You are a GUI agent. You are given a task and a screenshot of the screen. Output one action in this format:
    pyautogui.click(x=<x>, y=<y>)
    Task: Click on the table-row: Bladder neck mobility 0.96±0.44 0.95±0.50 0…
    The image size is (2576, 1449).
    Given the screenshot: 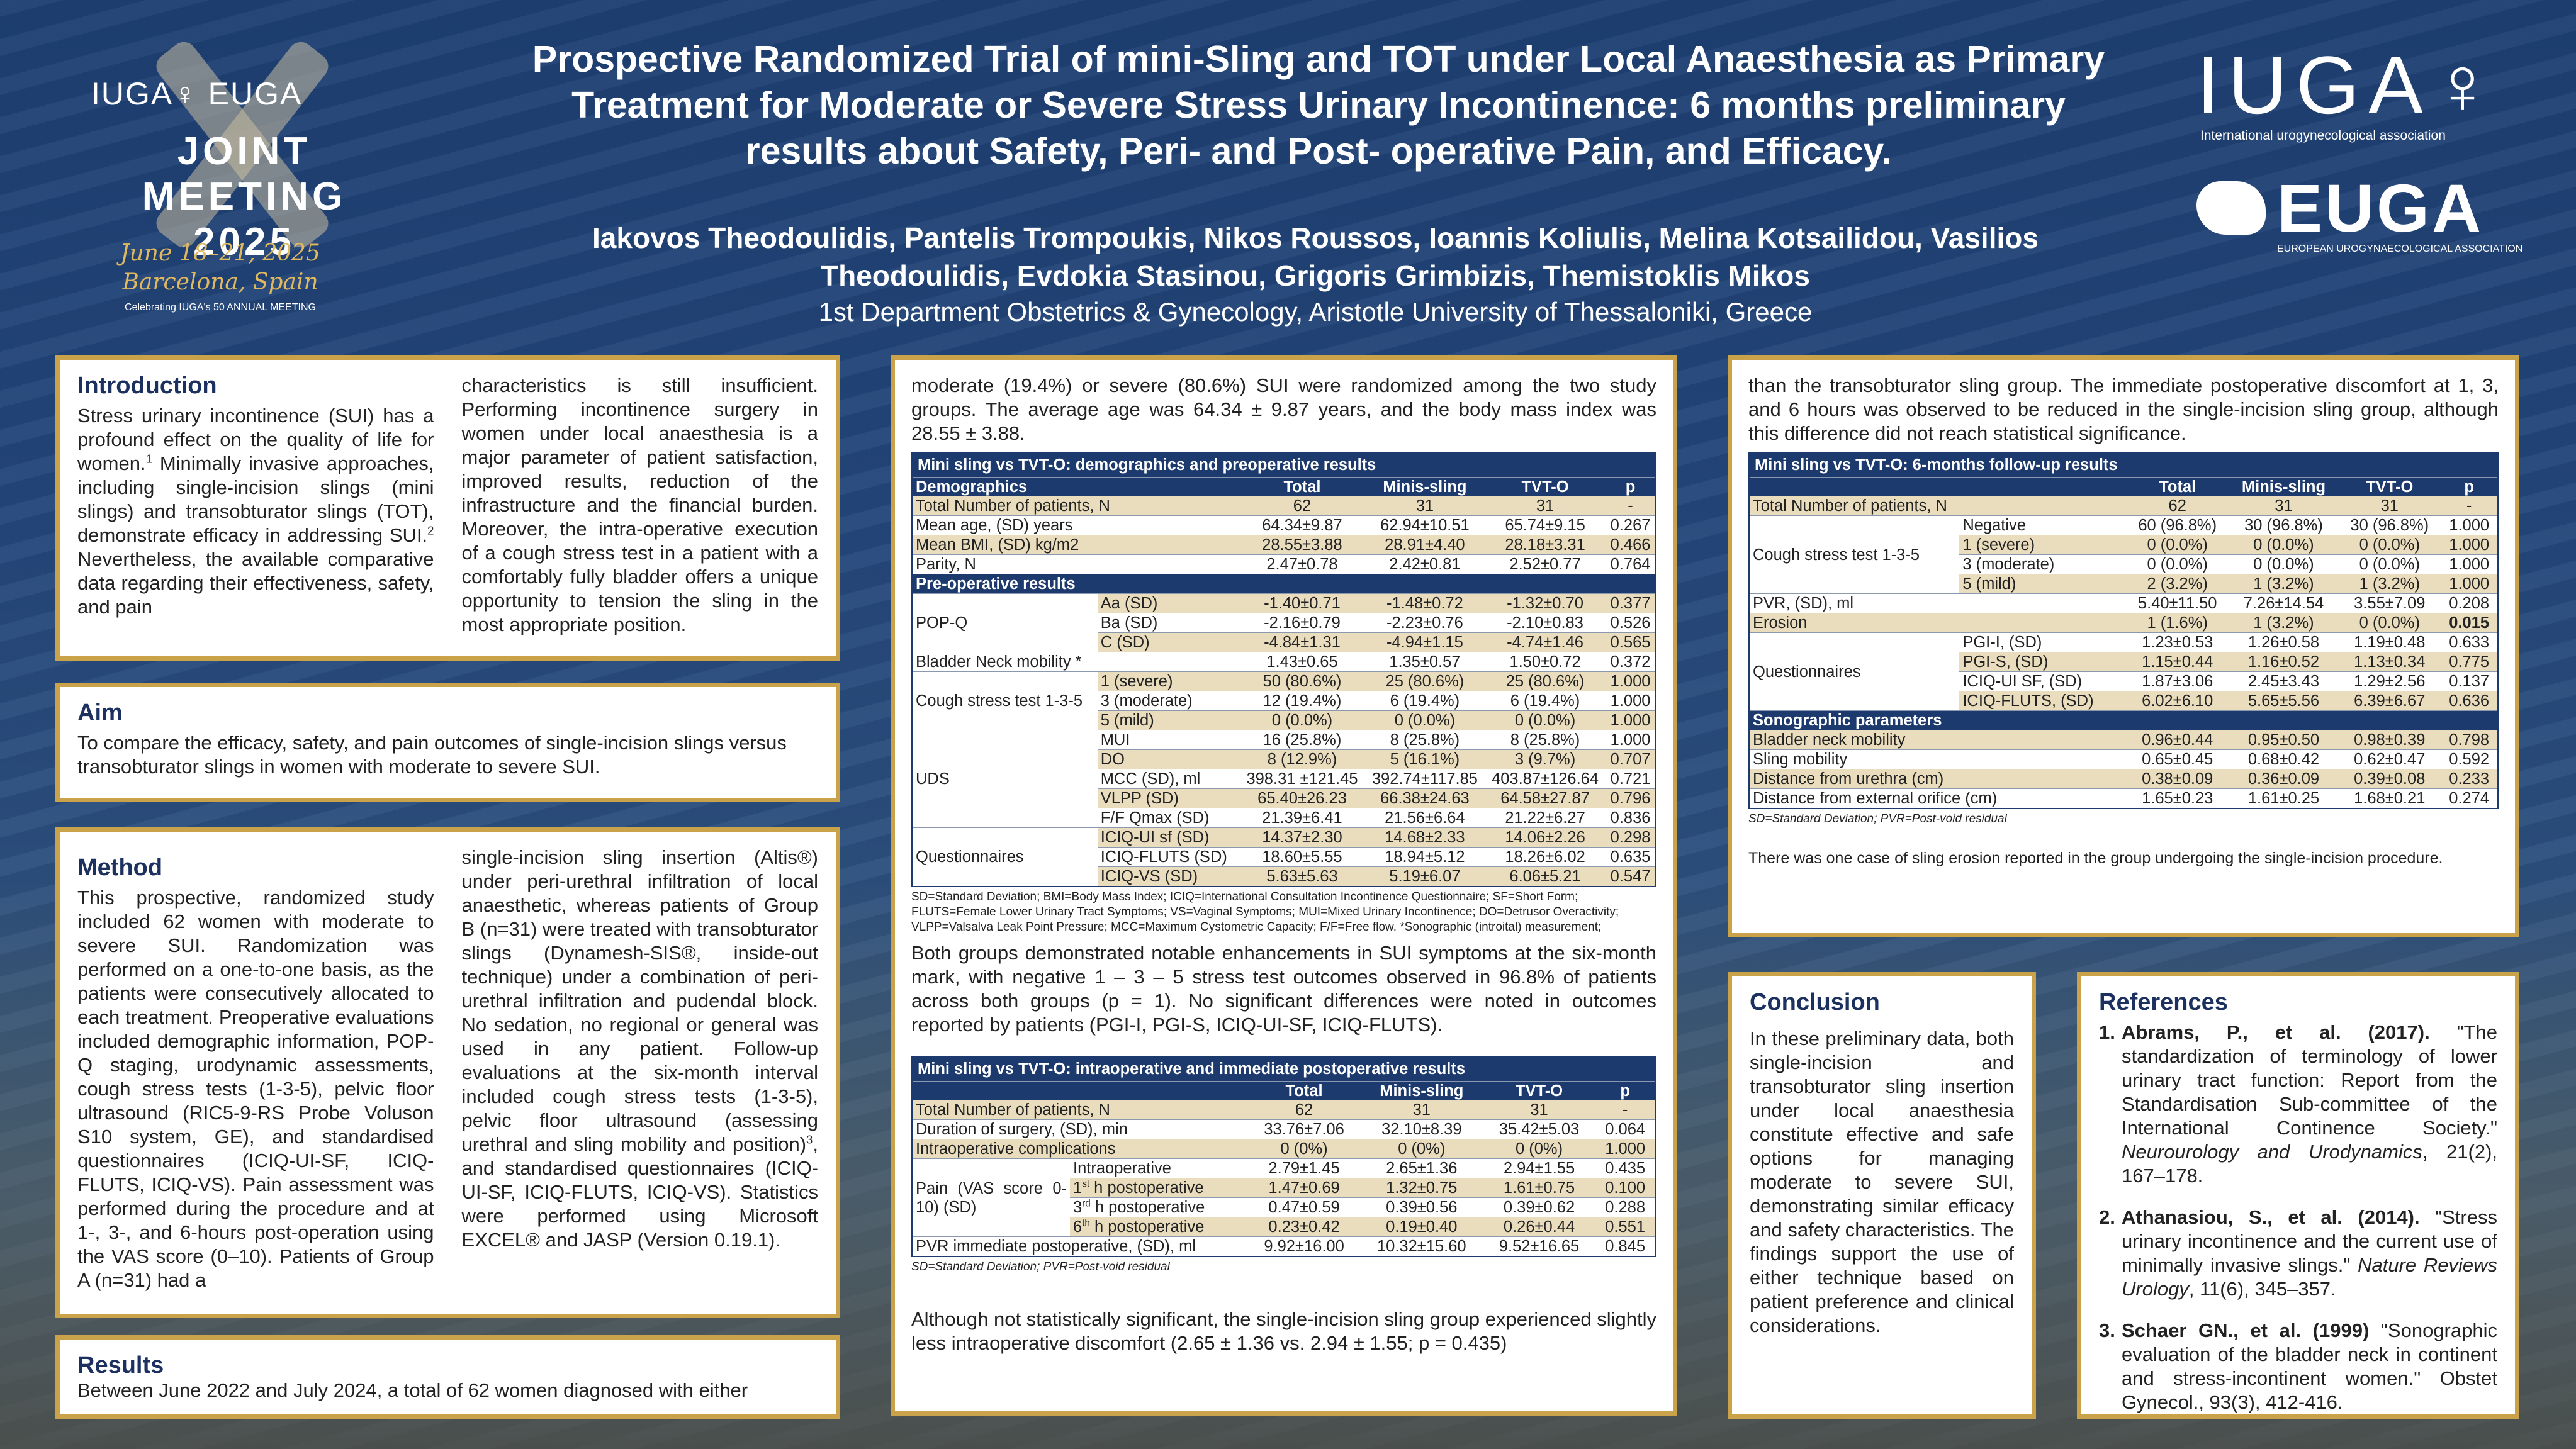 What is the action you would take?
    pyautogui.click(x=2123, y=740)
    